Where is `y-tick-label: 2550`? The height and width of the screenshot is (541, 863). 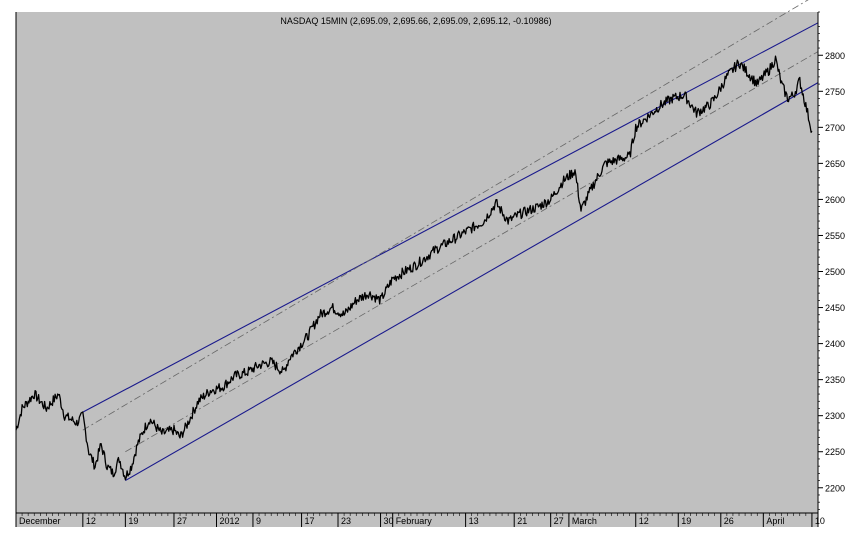
y-tick-label: 2550 is located at coordinates (835, 236).